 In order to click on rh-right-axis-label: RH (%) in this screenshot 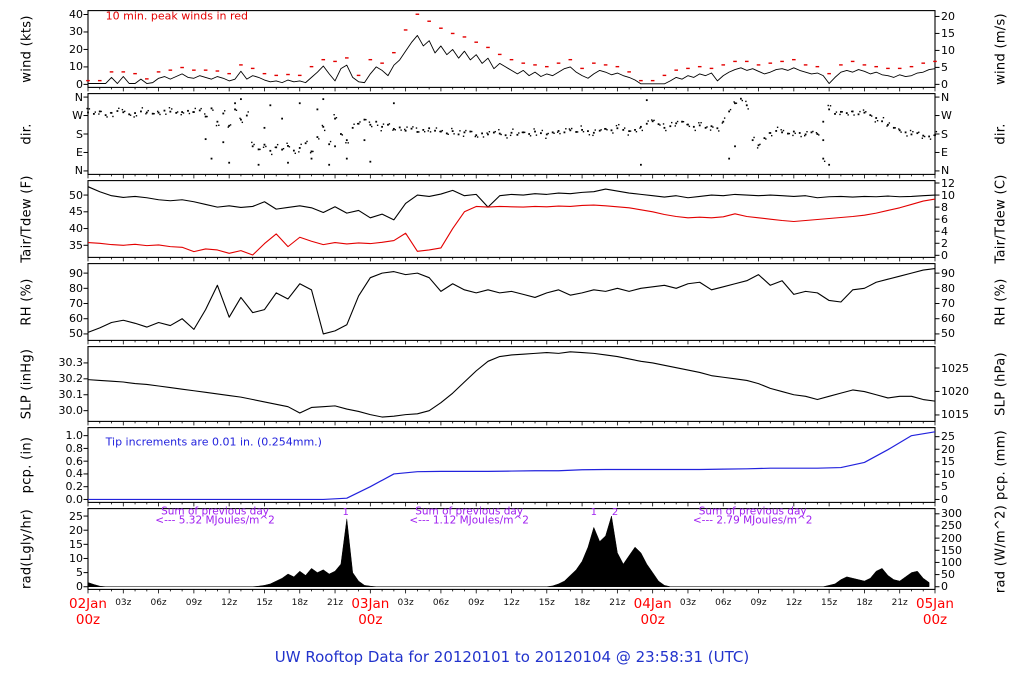, I will do `click(1001, 302)`.